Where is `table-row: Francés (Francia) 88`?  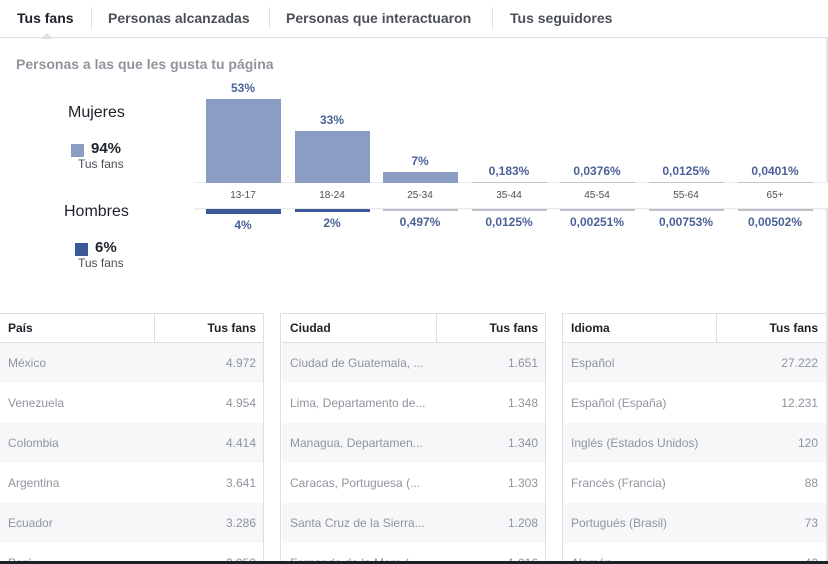
table-row: Francés (Francia) 88 is located at coordinates (694, 483).